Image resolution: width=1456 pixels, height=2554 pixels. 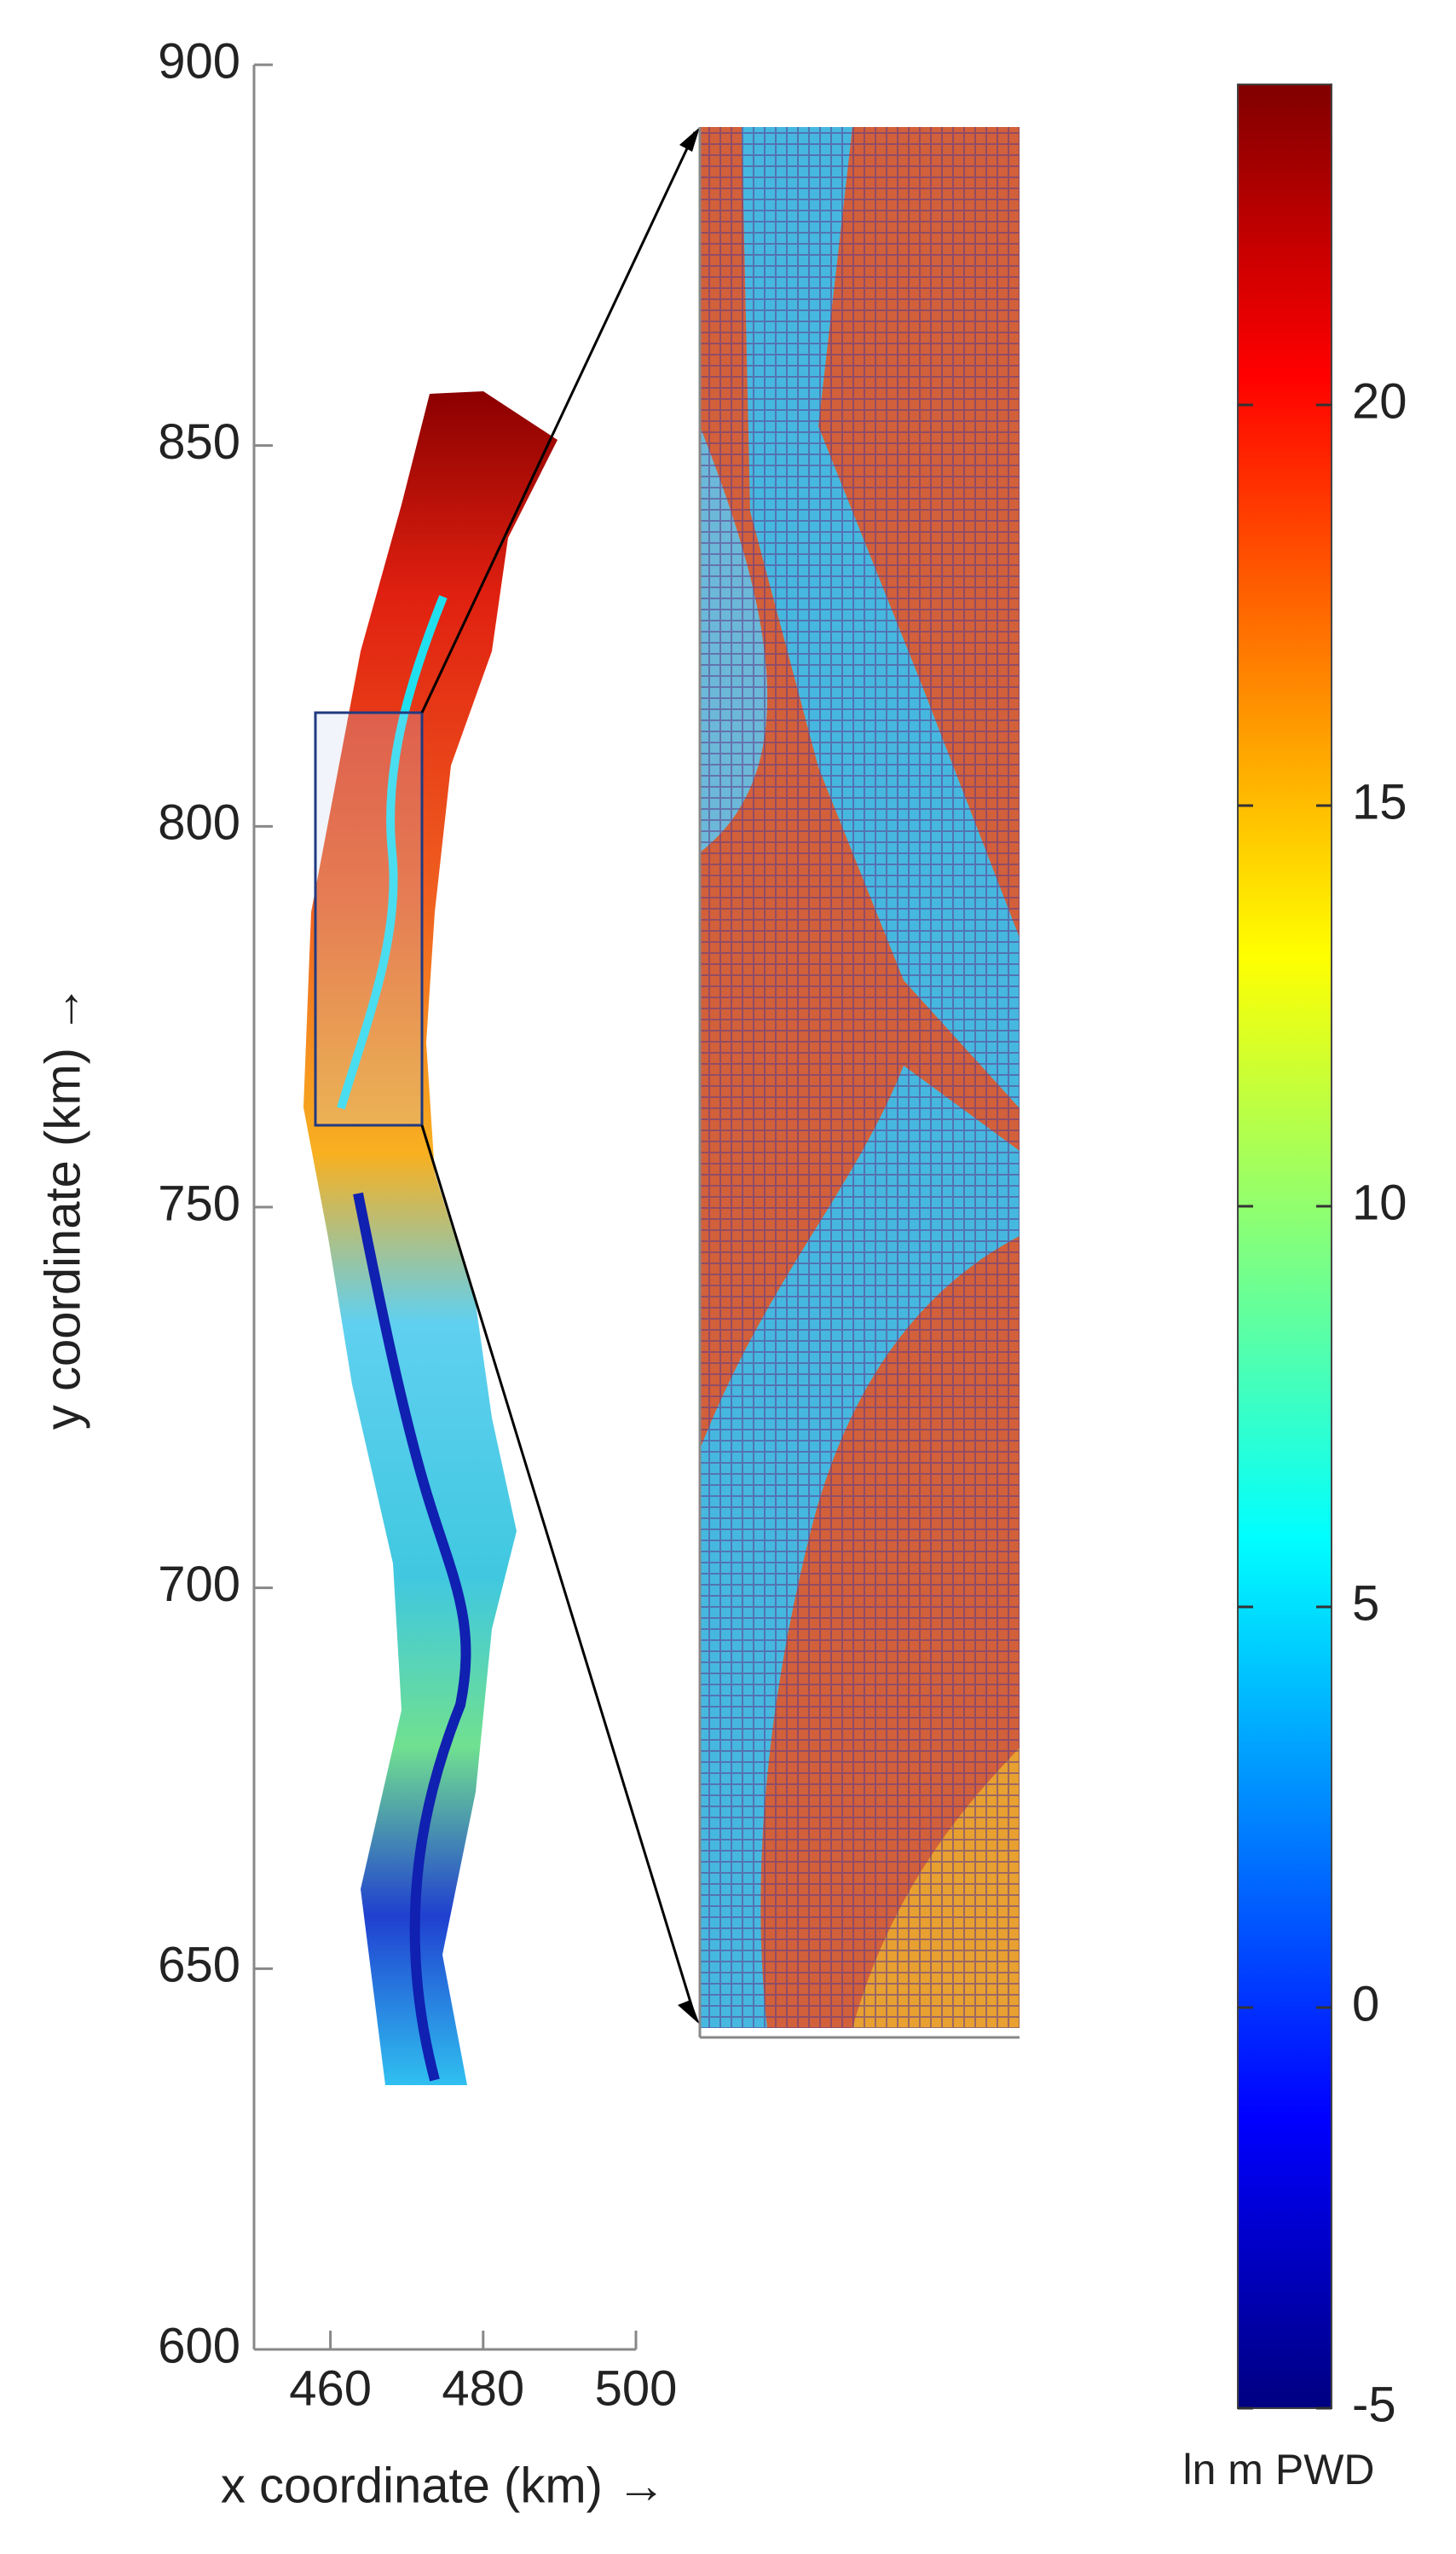 I want to click on y-tick-label: 800, so click(x=199, y=823).